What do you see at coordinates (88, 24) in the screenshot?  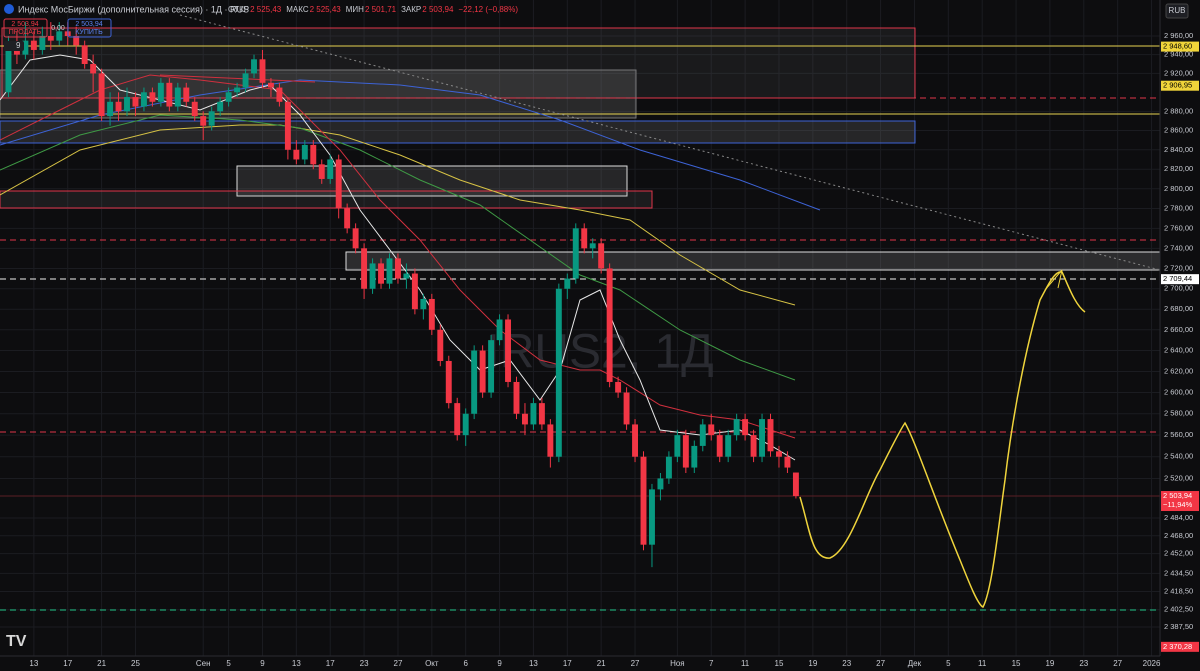 I see `buy-price: 2 503,94` at bounding box center [88, 24].